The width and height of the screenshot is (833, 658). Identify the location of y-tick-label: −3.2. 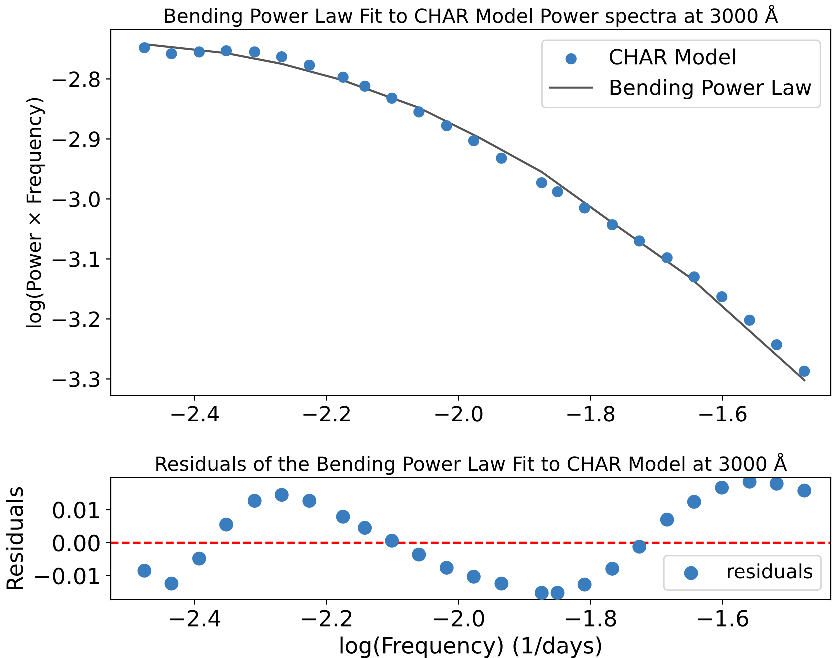
(76, 320).